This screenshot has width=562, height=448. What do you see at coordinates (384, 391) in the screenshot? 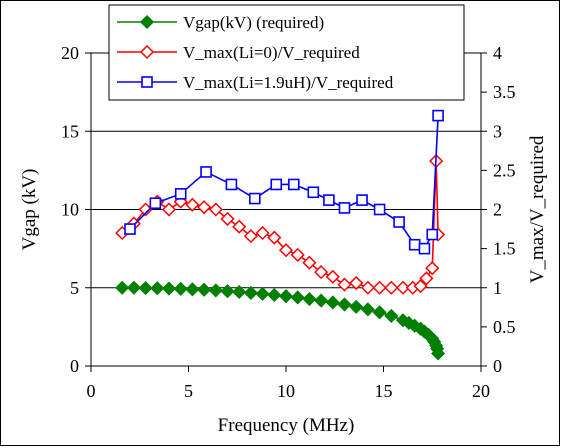
I see `x-tick-label: 15` at bounding box center [384, 391].